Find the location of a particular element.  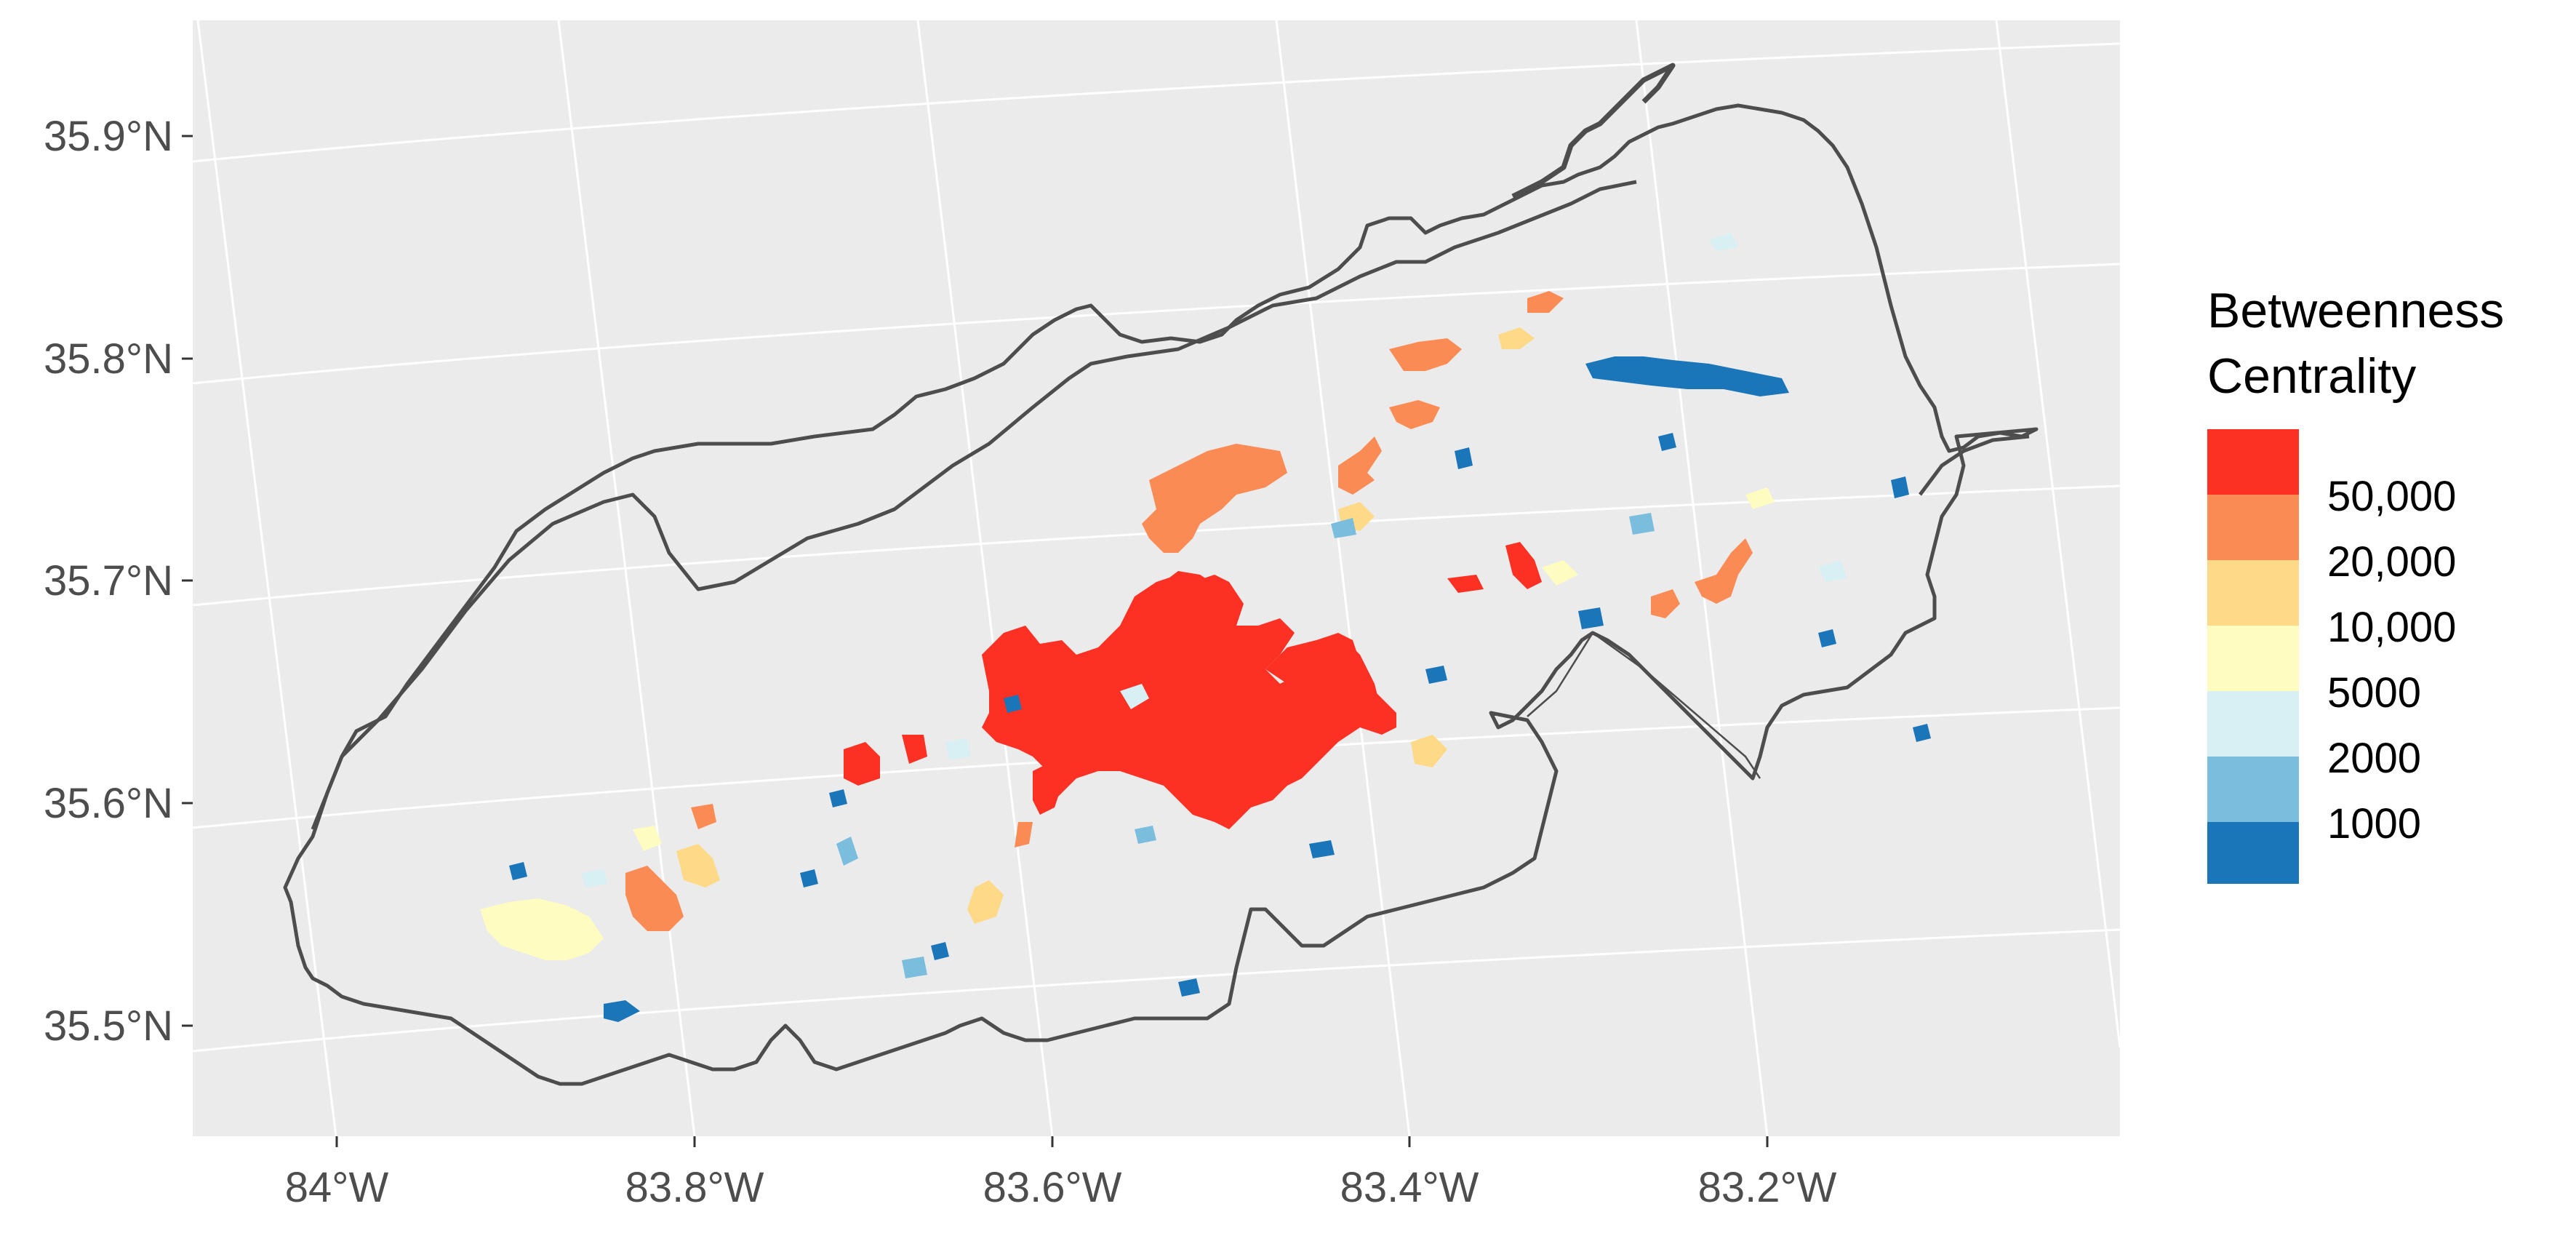

patch-red-east-loop is located at coordinates (1323, 695).